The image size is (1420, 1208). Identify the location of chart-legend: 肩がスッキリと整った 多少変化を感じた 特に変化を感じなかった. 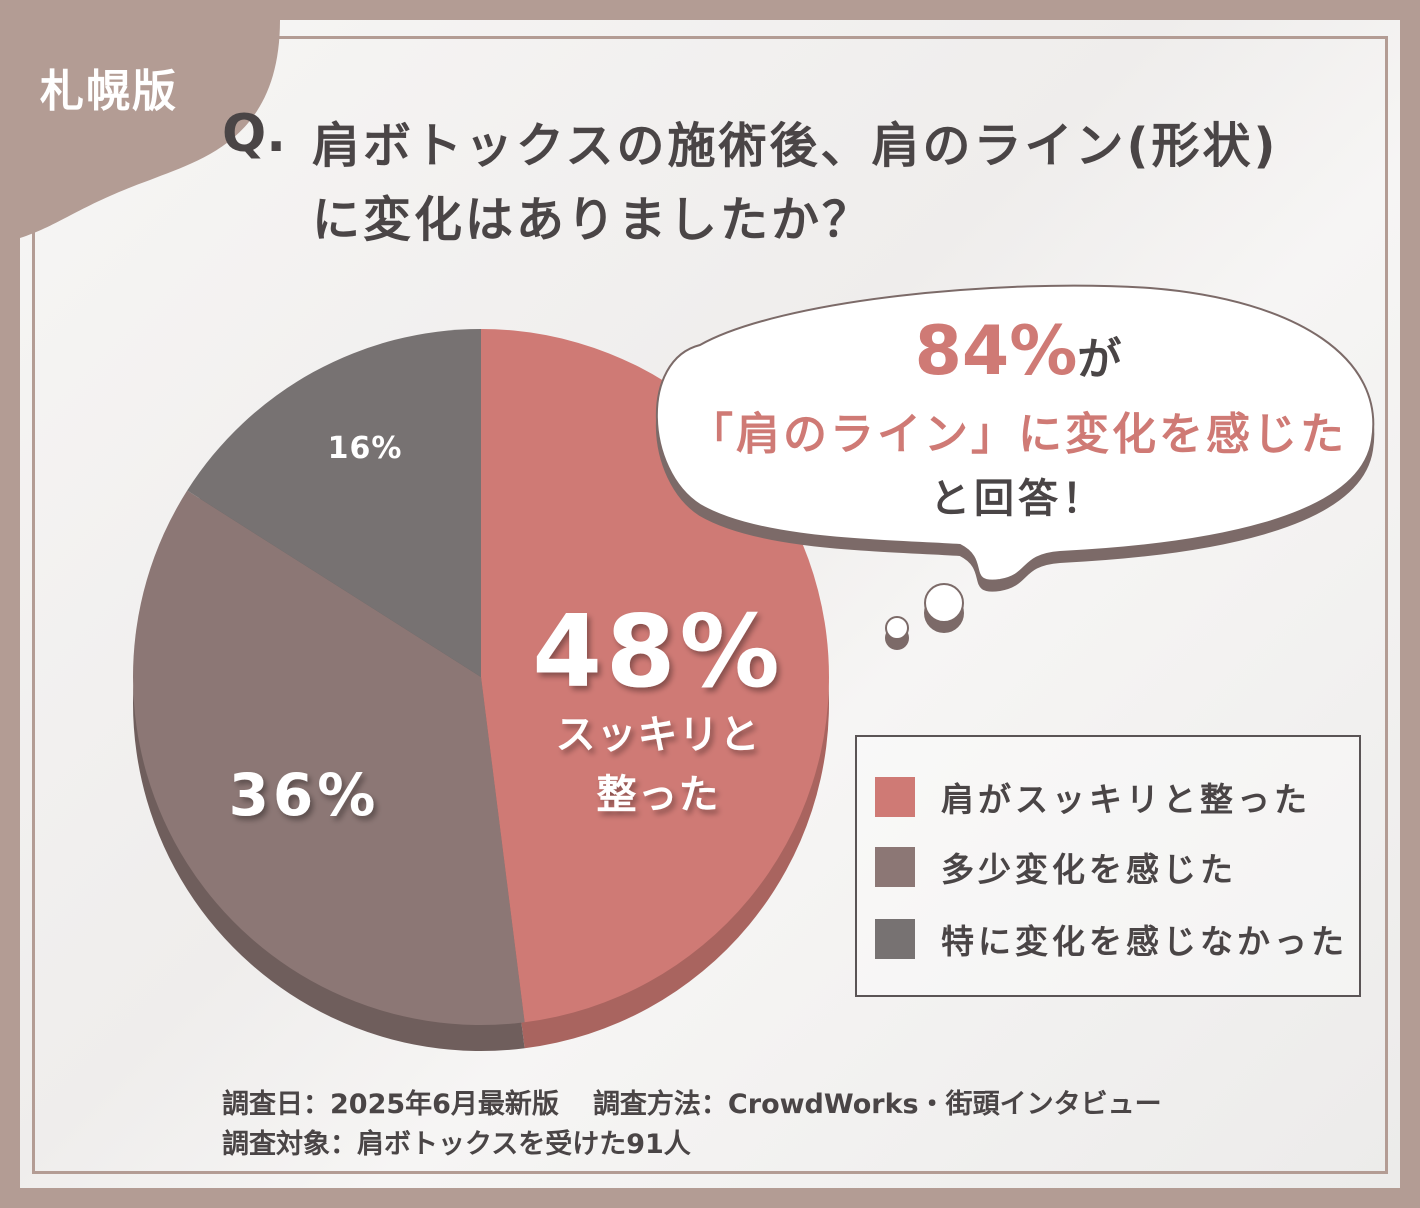
(1108, 866).